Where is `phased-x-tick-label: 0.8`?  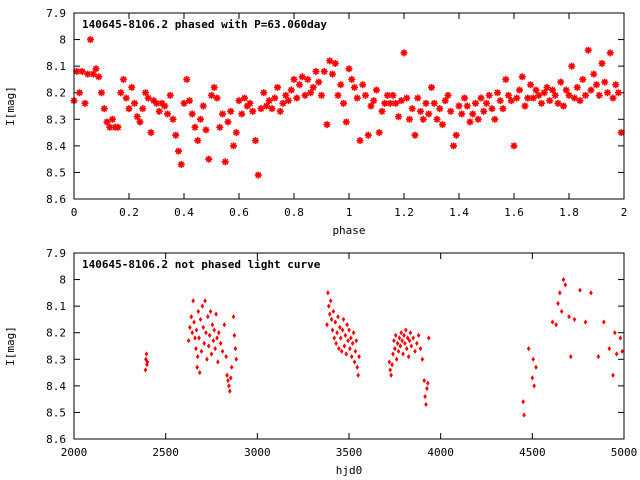
phased-x-tick-label: 0.8 is located at coordinates (294, 212).